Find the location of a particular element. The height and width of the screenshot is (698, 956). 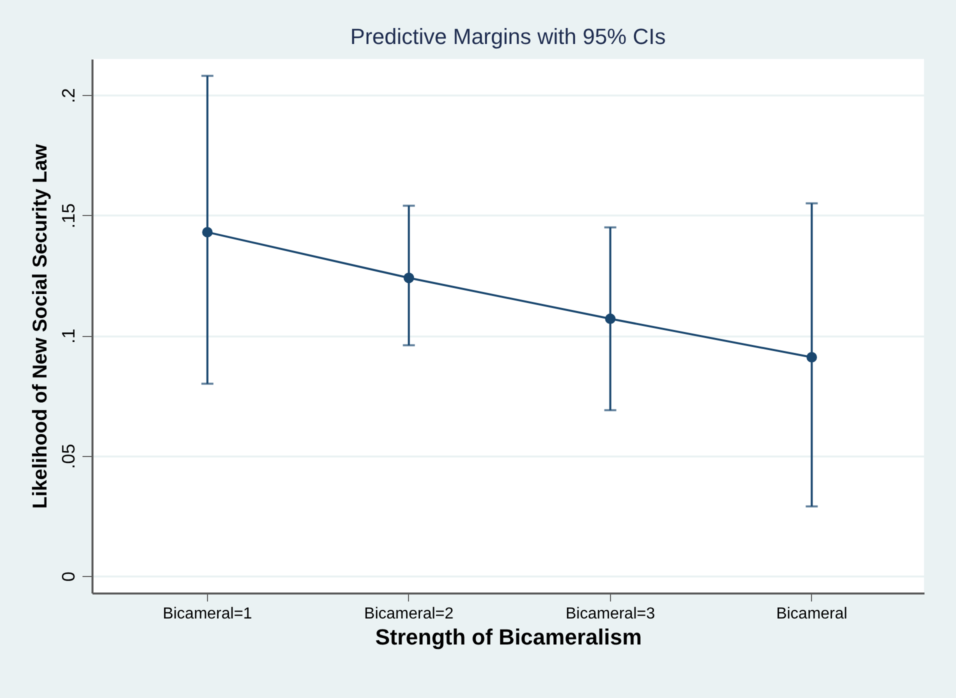

y-axis-title: Likelihood of New Social Security Law is located at coordinates (41, 326).